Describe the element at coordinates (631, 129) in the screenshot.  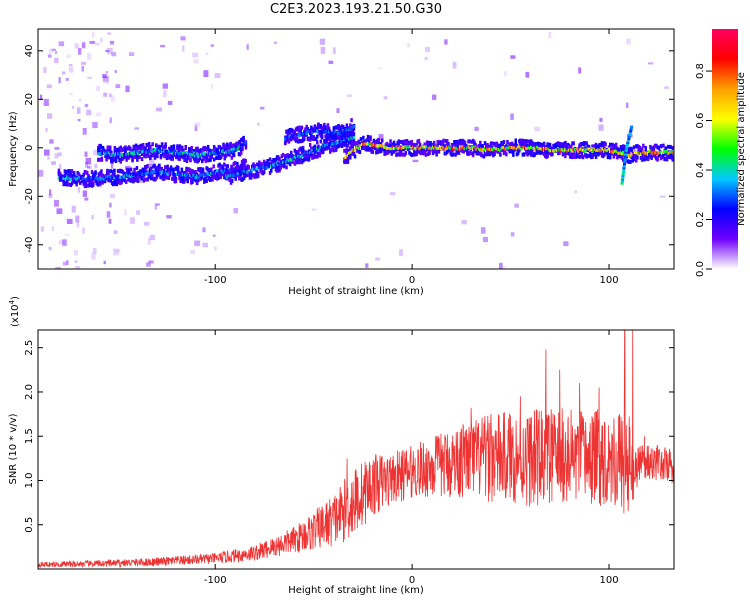
I see `spectrogram-spike-cell` at that location.